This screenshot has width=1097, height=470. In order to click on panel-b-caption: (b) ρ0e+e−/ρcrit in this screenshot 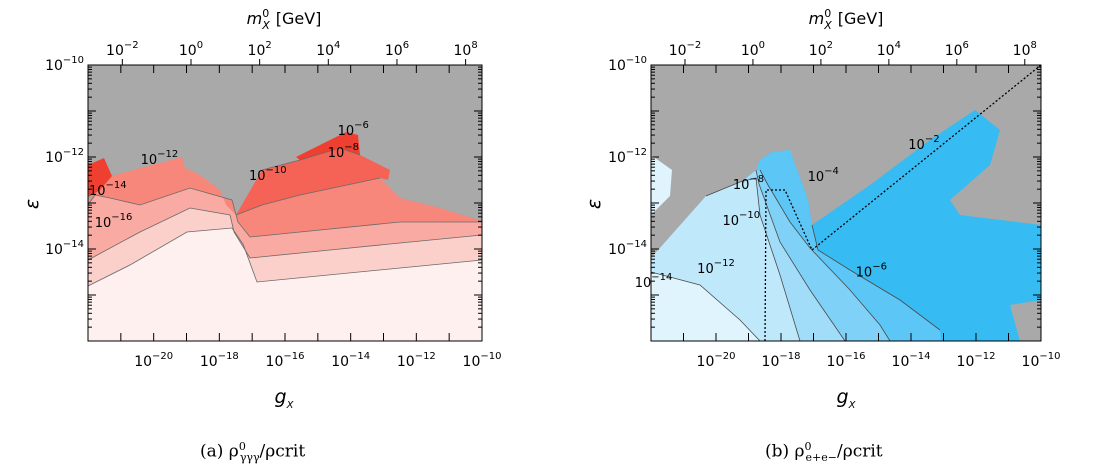, I will do `click(824, 452)`.